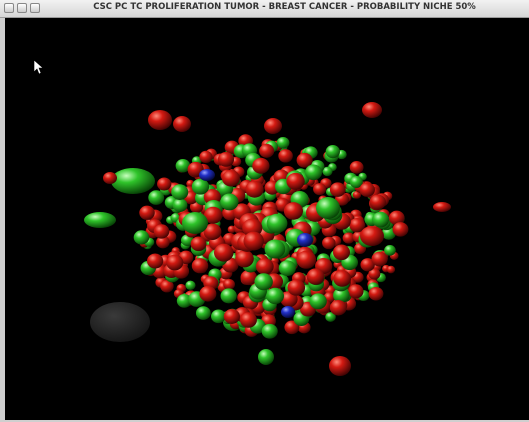 The width and height of the screenshot is (529, 422). Describe the element at coordinates (38, 67) in the screenshot. I see `mouse-cursor` at that location.